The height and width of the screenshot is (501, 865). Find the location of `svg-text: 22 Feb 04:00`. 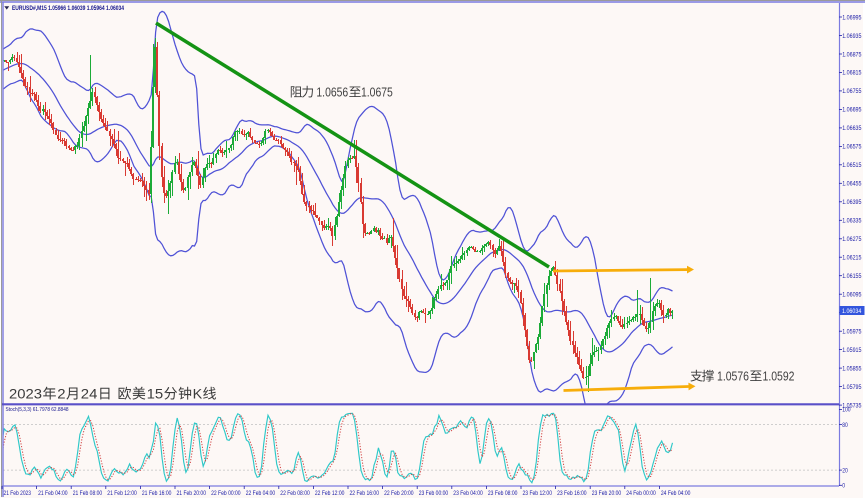

svg-text: 22 Feb 04:00 is located at coordinates (261, 493).